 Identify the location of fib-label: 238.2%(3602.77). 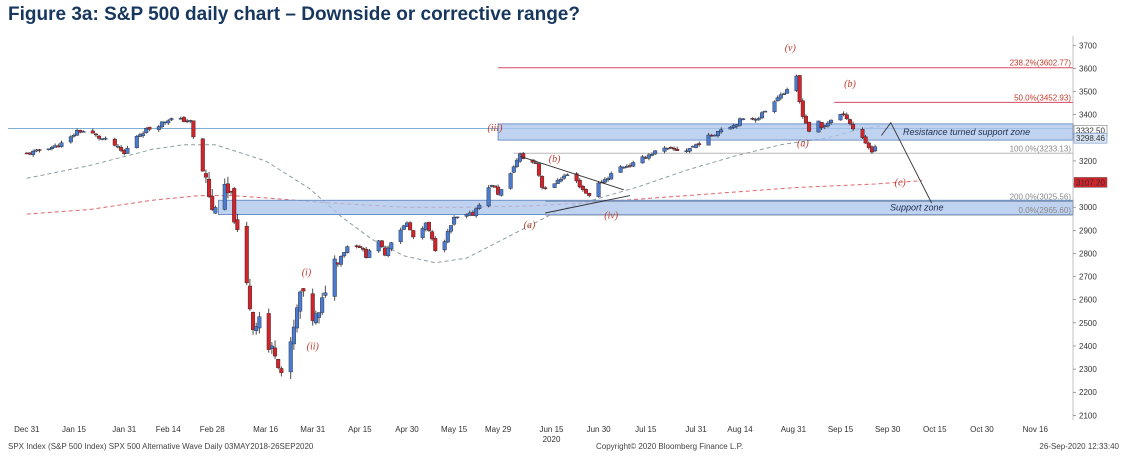
(1041, 63).